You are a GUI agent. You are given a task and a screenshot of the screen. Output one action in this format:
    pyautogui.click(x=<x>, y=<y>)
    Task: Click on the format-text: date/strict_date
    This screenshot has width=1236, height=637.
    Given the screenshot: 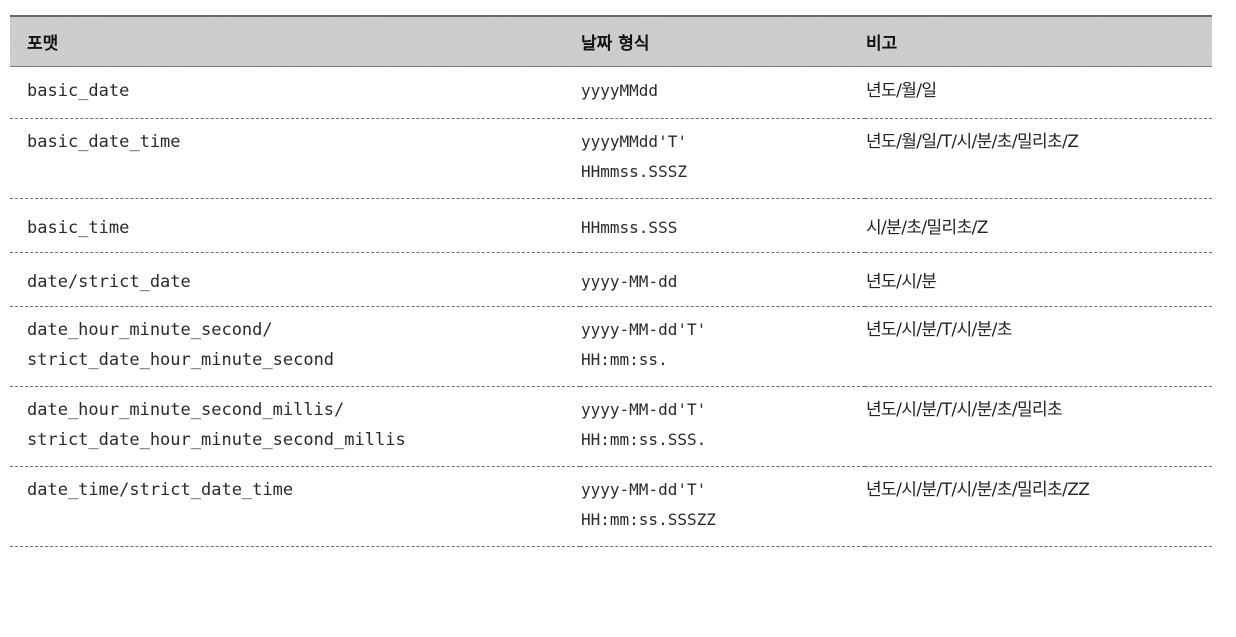 What is the action you would take?
    pyautogui.click(x=109, y=281)
    